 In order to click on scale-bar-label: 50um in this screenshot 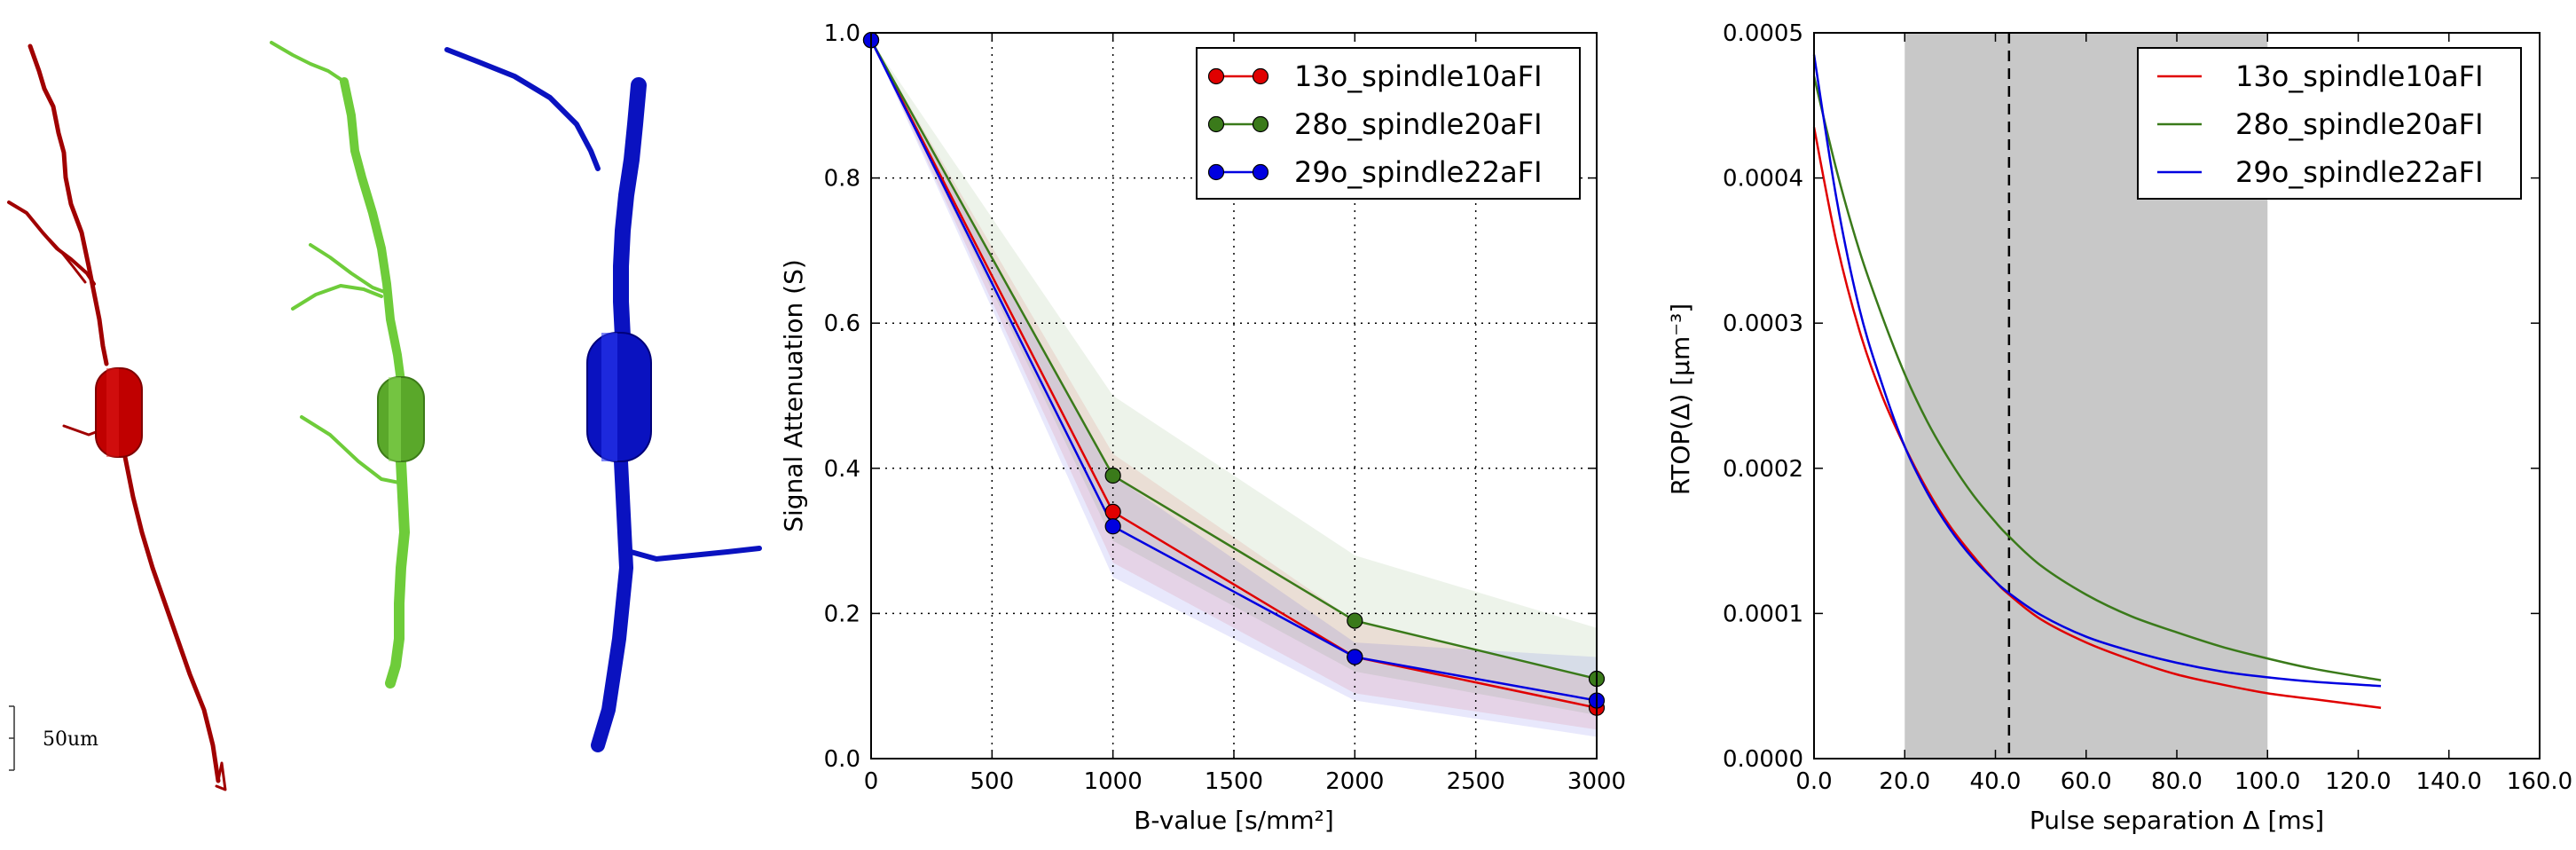, I will do `click(70, 739)`.